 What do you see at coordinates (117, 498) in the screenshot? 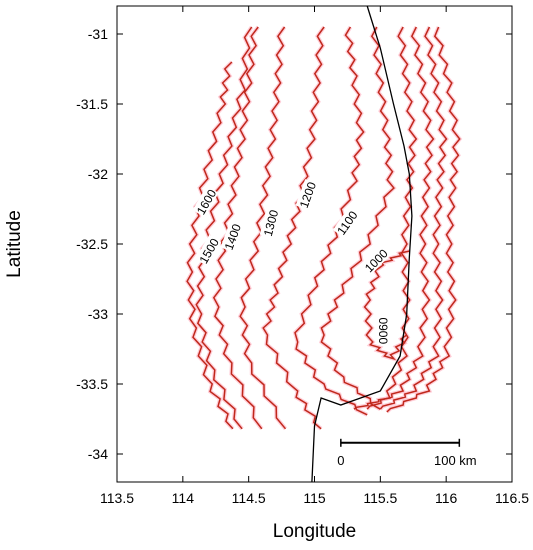
I see `x-tick-label-0: 113.5` at bounding box center [117, 498].